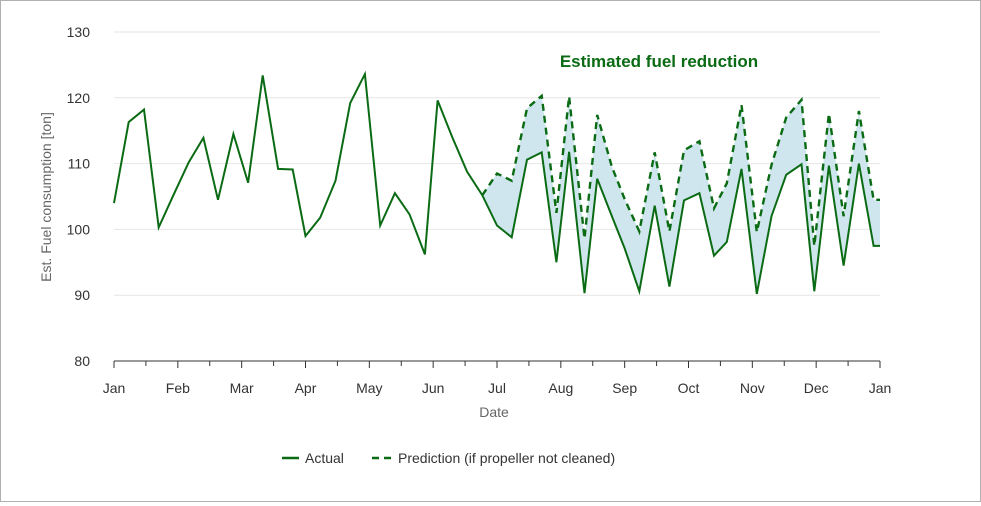 The height and width of the screenshot is (506, 981). I want to click on y-tick-label: 100, so click(79, 229).